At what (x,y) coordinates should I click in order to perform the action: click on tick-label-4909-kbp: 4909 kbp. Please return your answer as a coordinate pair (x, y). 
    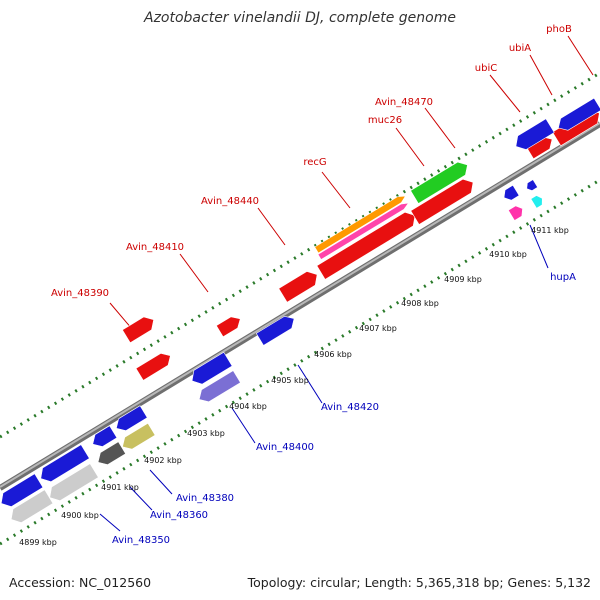
    Looking at the image, I should click on (463, 279).